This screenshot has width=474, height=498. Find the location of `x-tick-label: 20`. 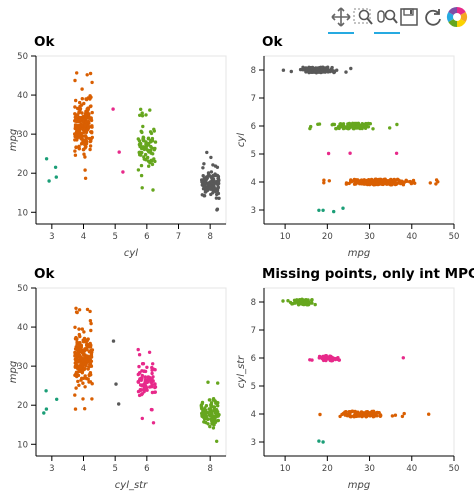

x-tick-label: 20 is located at coordinates (327, 237).